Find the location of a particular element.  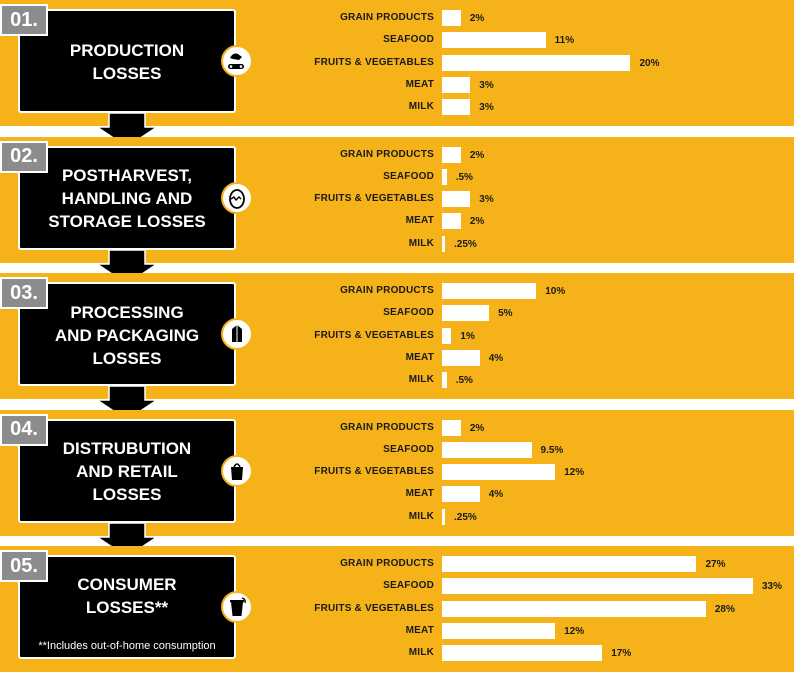

stage-title: POSTHARVEST, HANDLING AND STORAGE LOSSES is located at coordinates (127, 198).